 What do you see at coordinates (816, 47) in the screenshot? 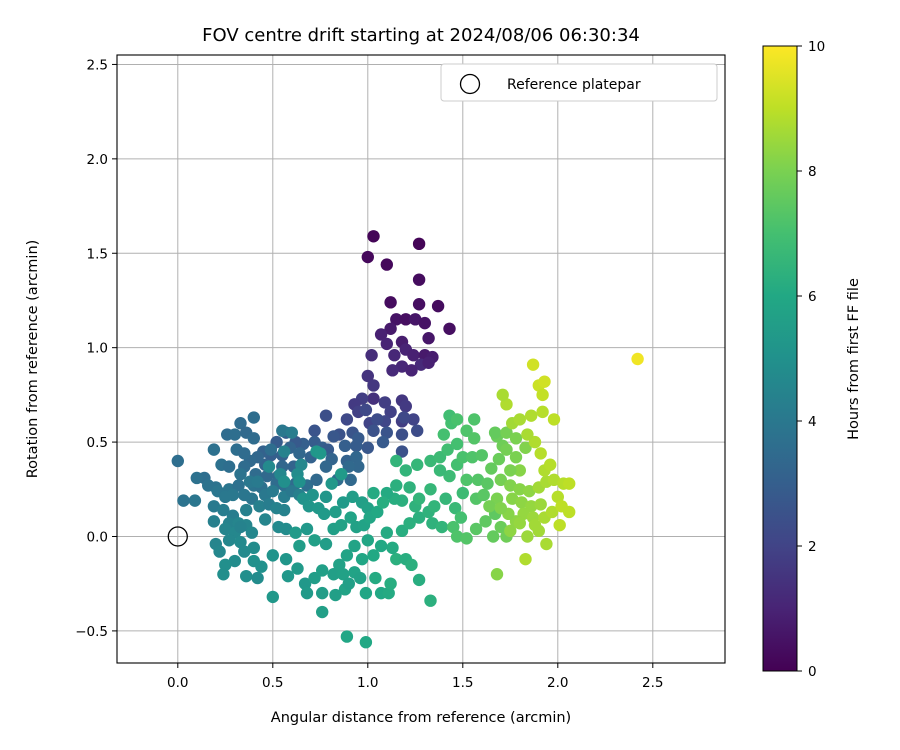
I see `colorbar-tick-label: 10` at bounding box center [816, 47].